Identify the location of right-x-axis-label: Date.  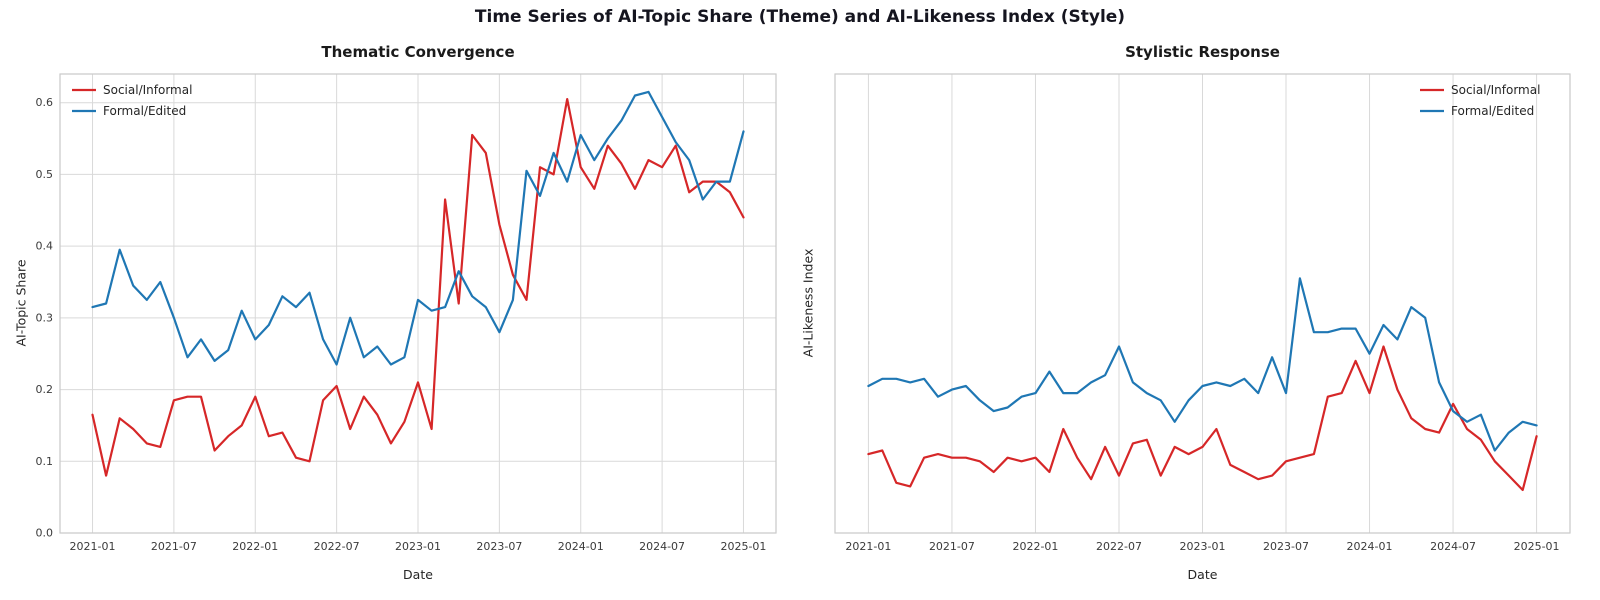
(1202, 574).